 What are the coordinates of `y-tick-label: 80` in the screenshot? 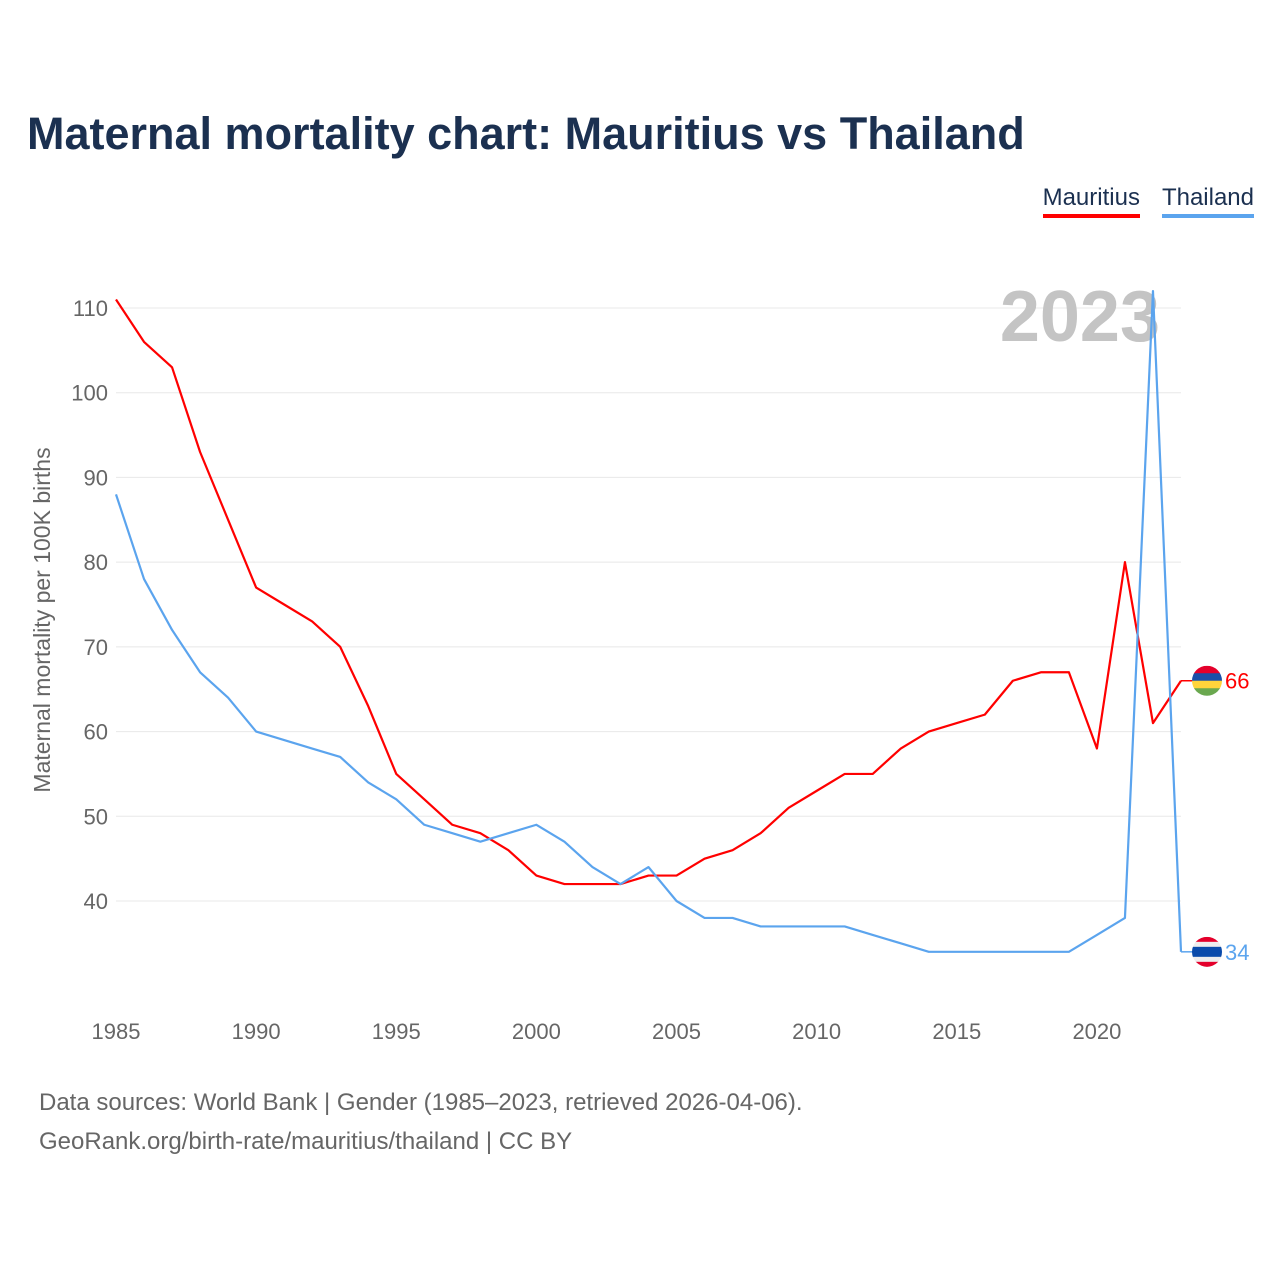 It's located at (96, 562).